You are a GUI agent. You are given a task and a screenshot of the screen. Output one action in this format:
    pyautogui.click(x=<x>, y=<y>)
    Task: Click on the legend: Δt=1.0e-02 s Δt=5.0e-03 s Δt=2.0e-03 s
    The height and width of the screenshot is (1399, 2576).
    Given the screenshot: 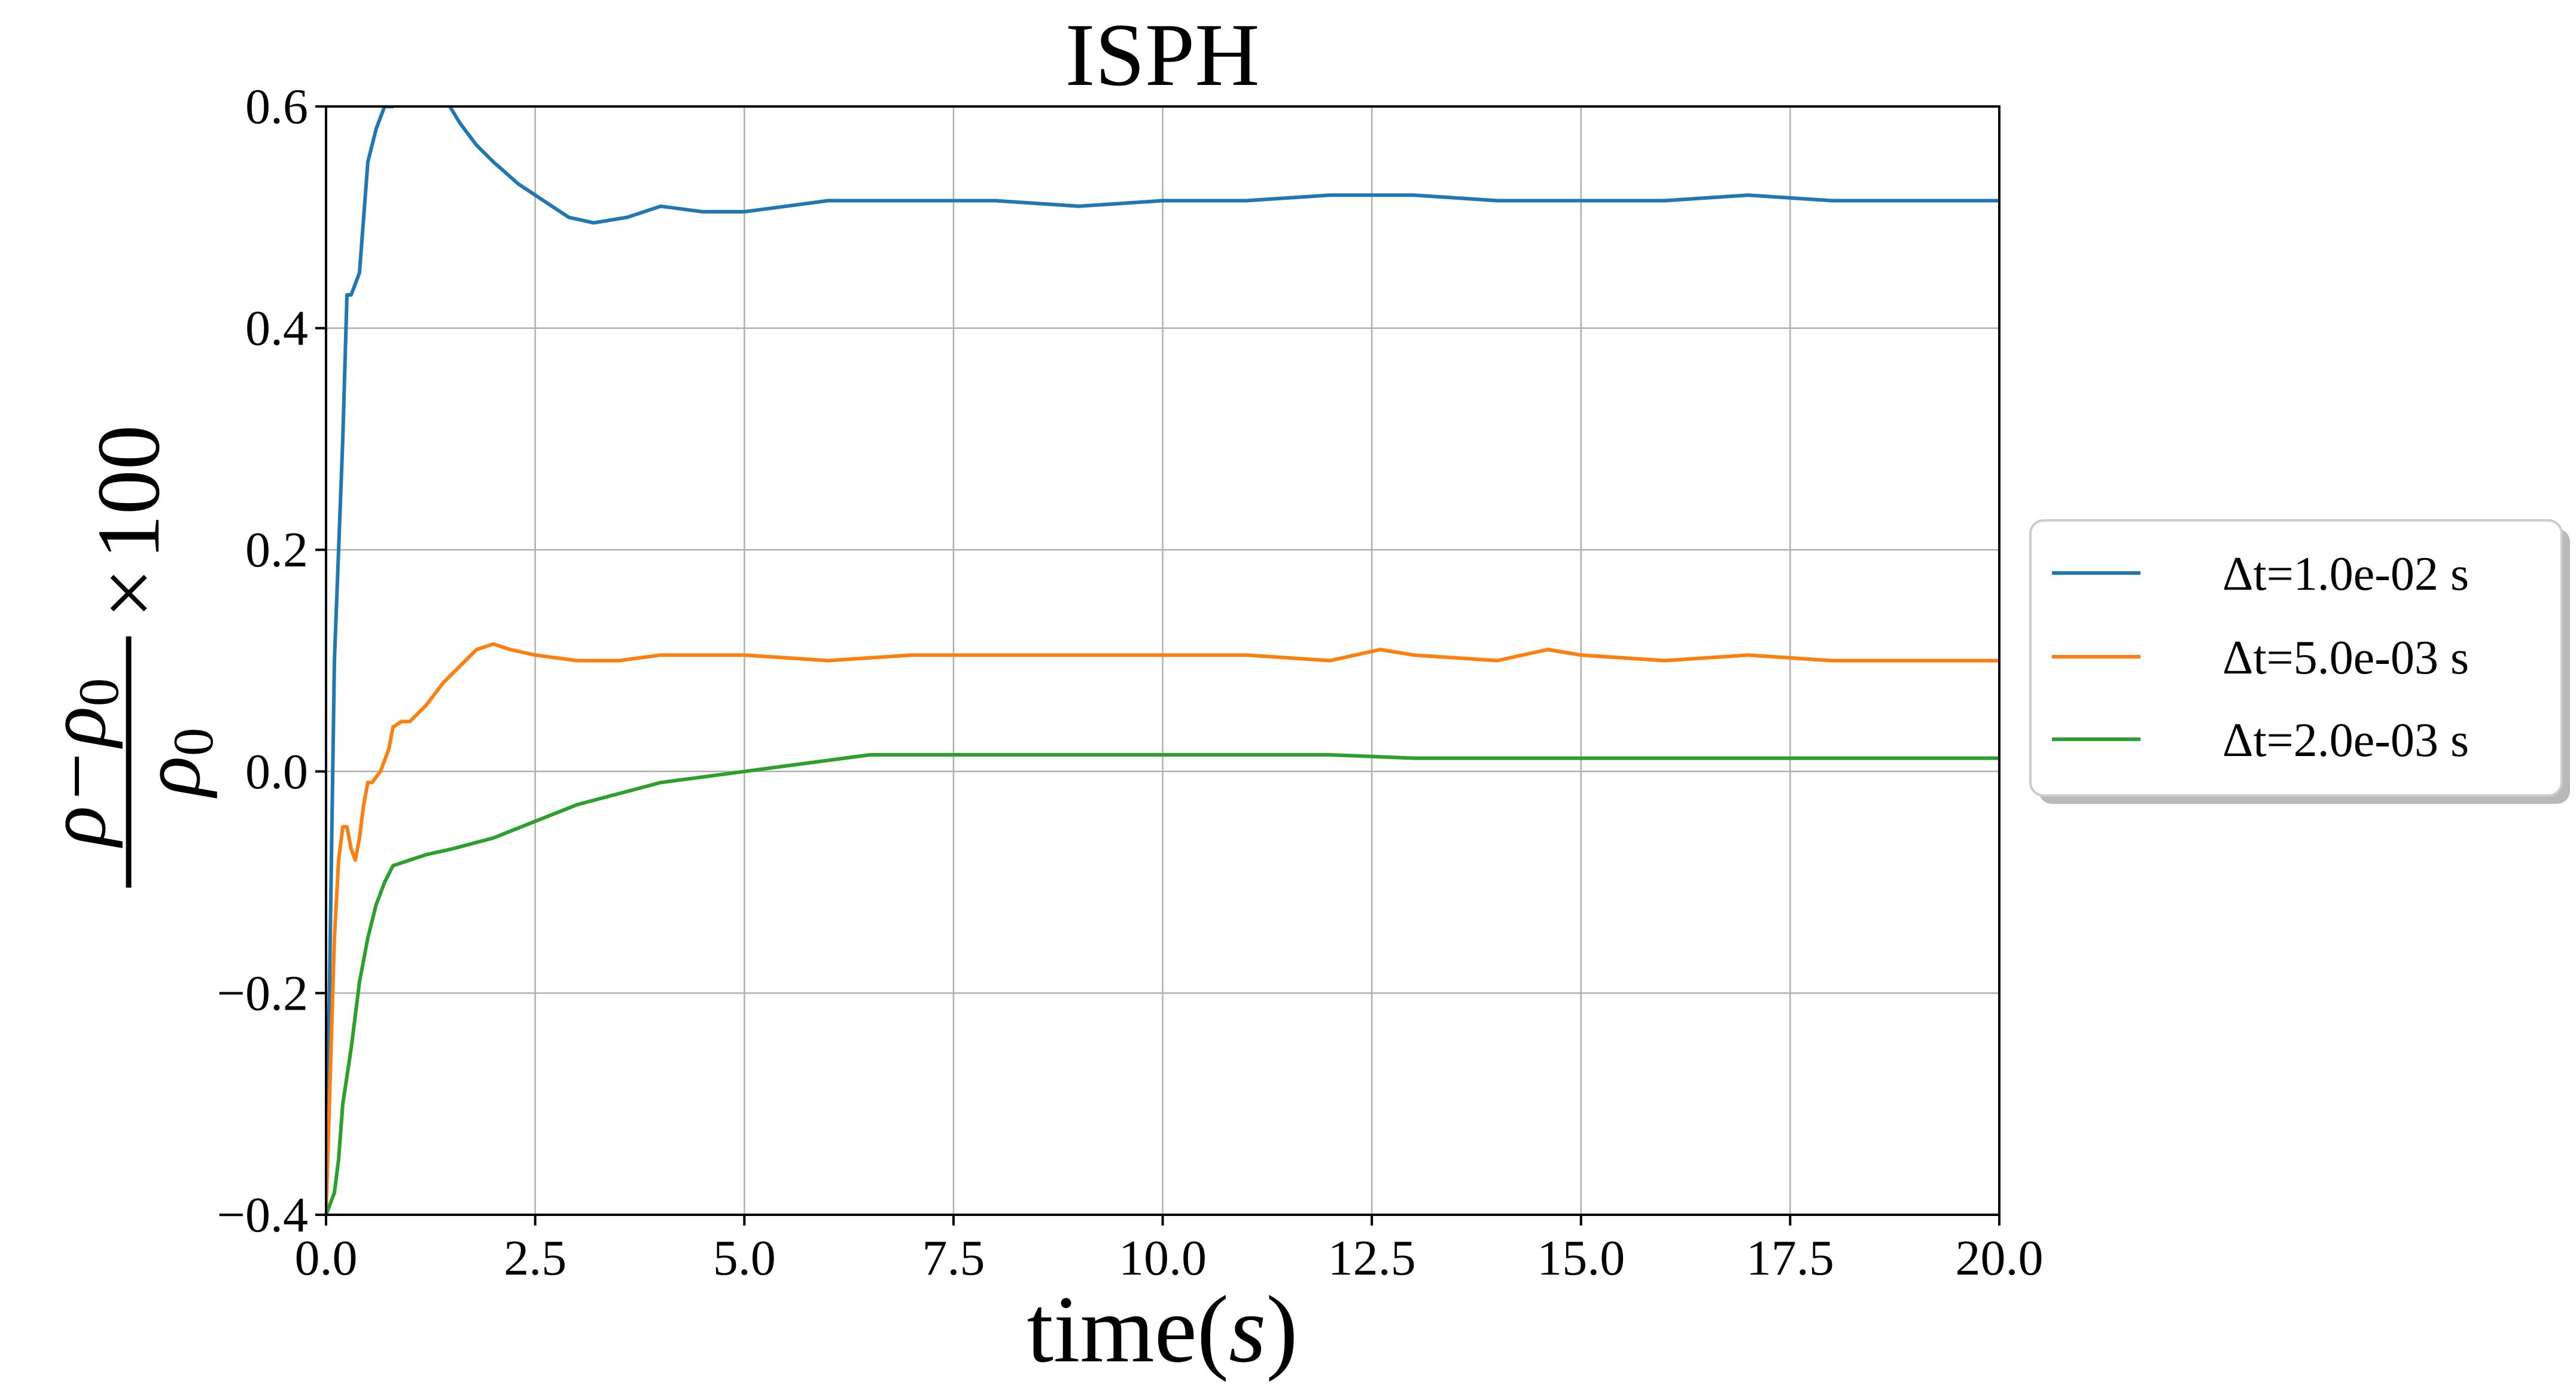 What is the action you would take?
    pyautogui.click(x=2299, y=661)
    